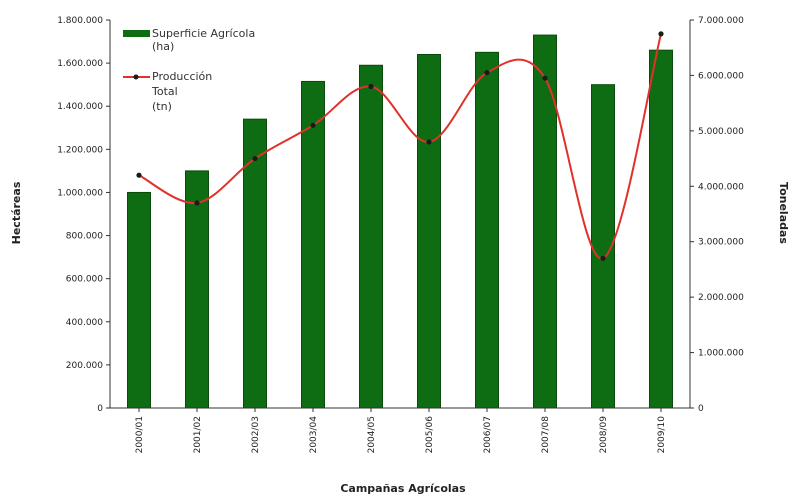 The height and width of the screenshot is (499, 789). What do you see at coordinates (80, 21) in the screenshot?
I see `y-tick-label: 1.800.000` at bounding box center [80, 21].